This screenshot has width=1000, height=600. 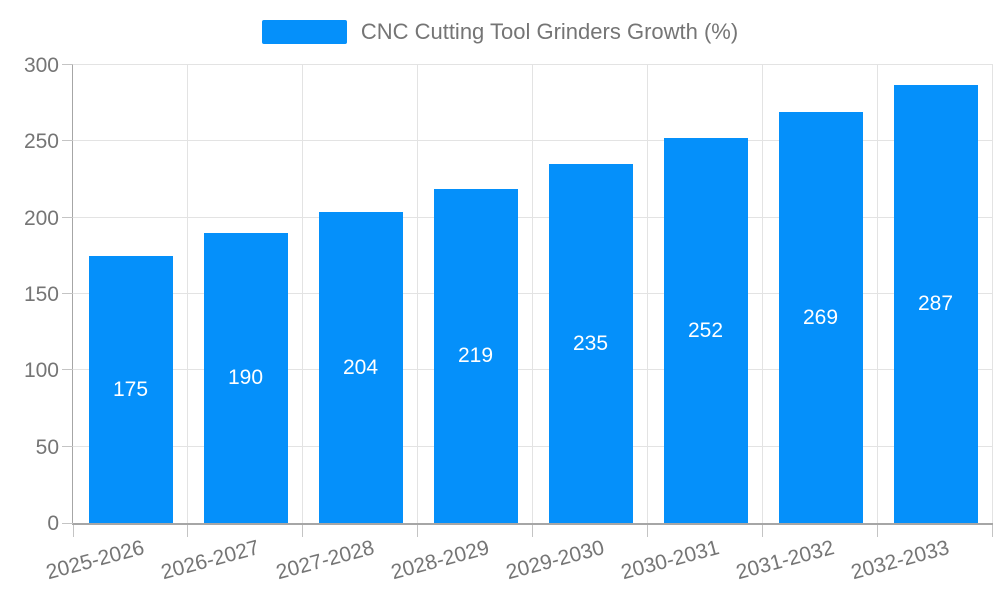 What do you see at coordinates (53, 523) in the screenshot?
I see `y-axis-tick-label: 0` at bounding box center [53, 523].